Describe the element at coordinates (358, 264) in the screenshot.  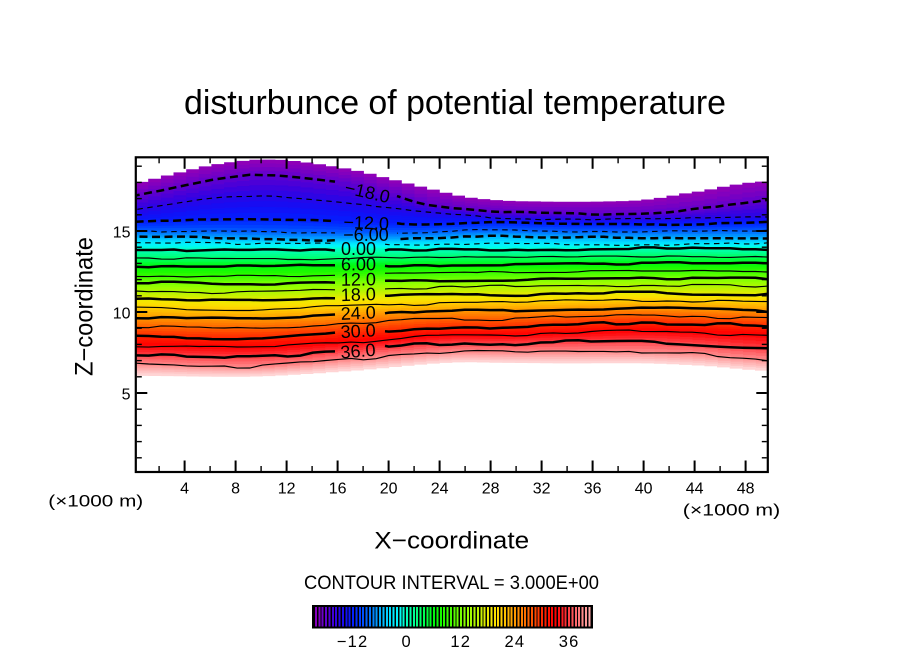
I see `svg-text: 6.00` at that location.